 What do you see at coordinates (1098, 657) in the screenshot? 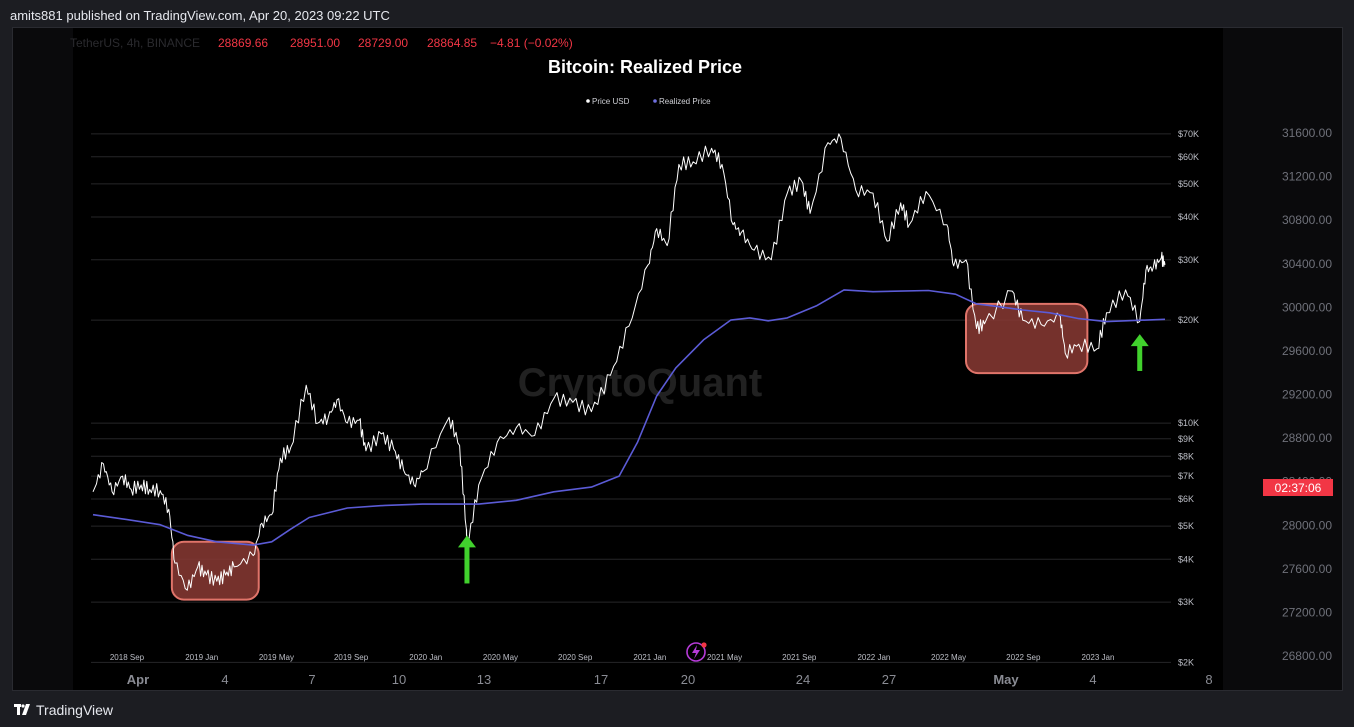
I see `x-tick-label: 2023 Jan` at bounding box center [1098, 657].